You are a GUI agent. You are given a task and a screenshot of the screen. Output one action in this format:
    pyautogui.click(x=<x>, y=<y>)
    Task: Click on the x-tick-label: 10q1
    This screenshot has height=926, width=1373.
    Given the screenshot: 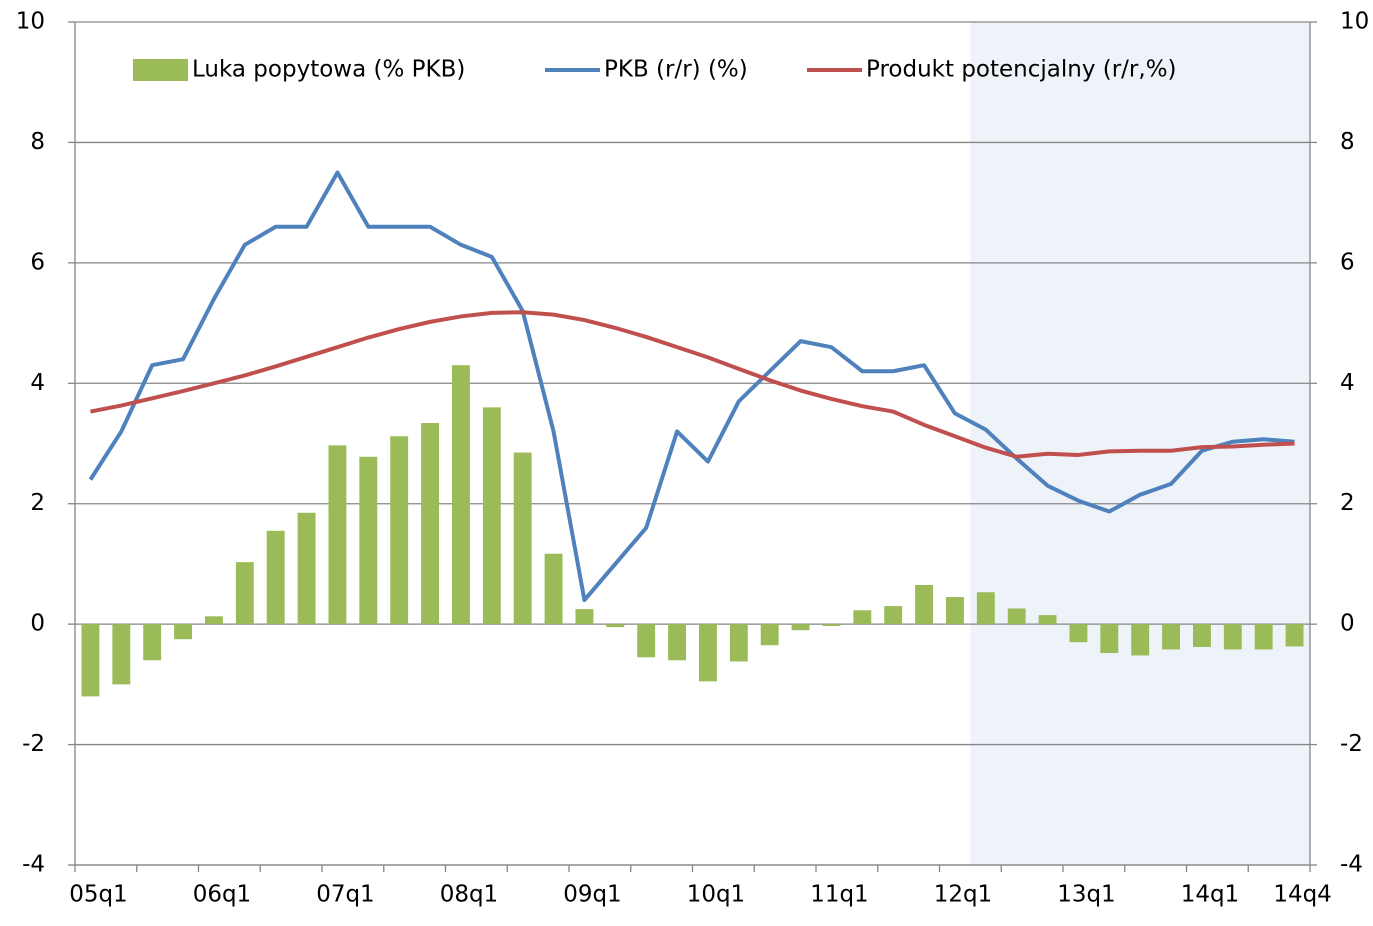 What is the action you would take?
    pyautogui.click(x=716, y=895)
    